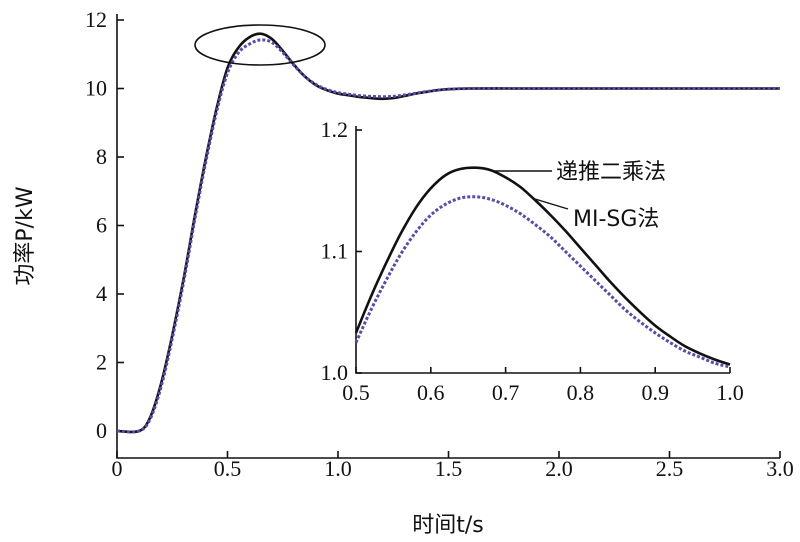 This screenshot has height=542, width=800. Describe the element at coordinates (117, 468) in the screenshot. I see `main-x-tick-label: 0` at that location.